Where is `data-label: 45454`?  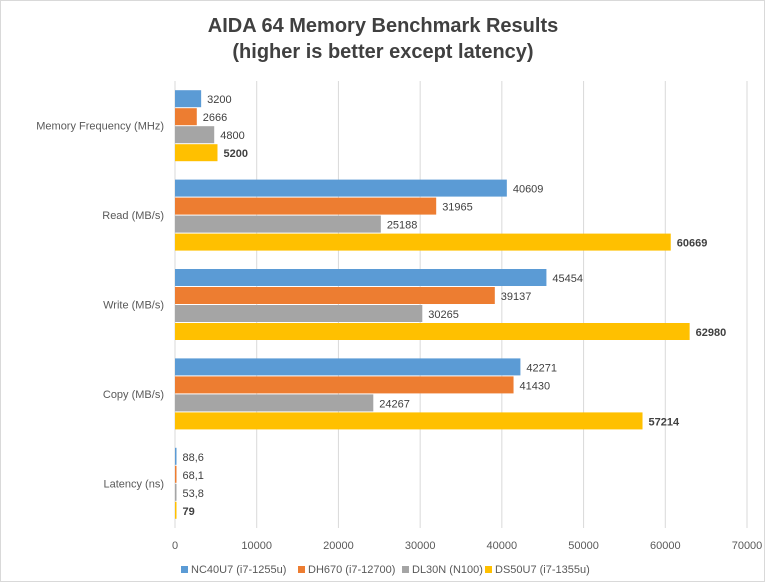
data-label: 45454 is located at coordinates (567, 279).